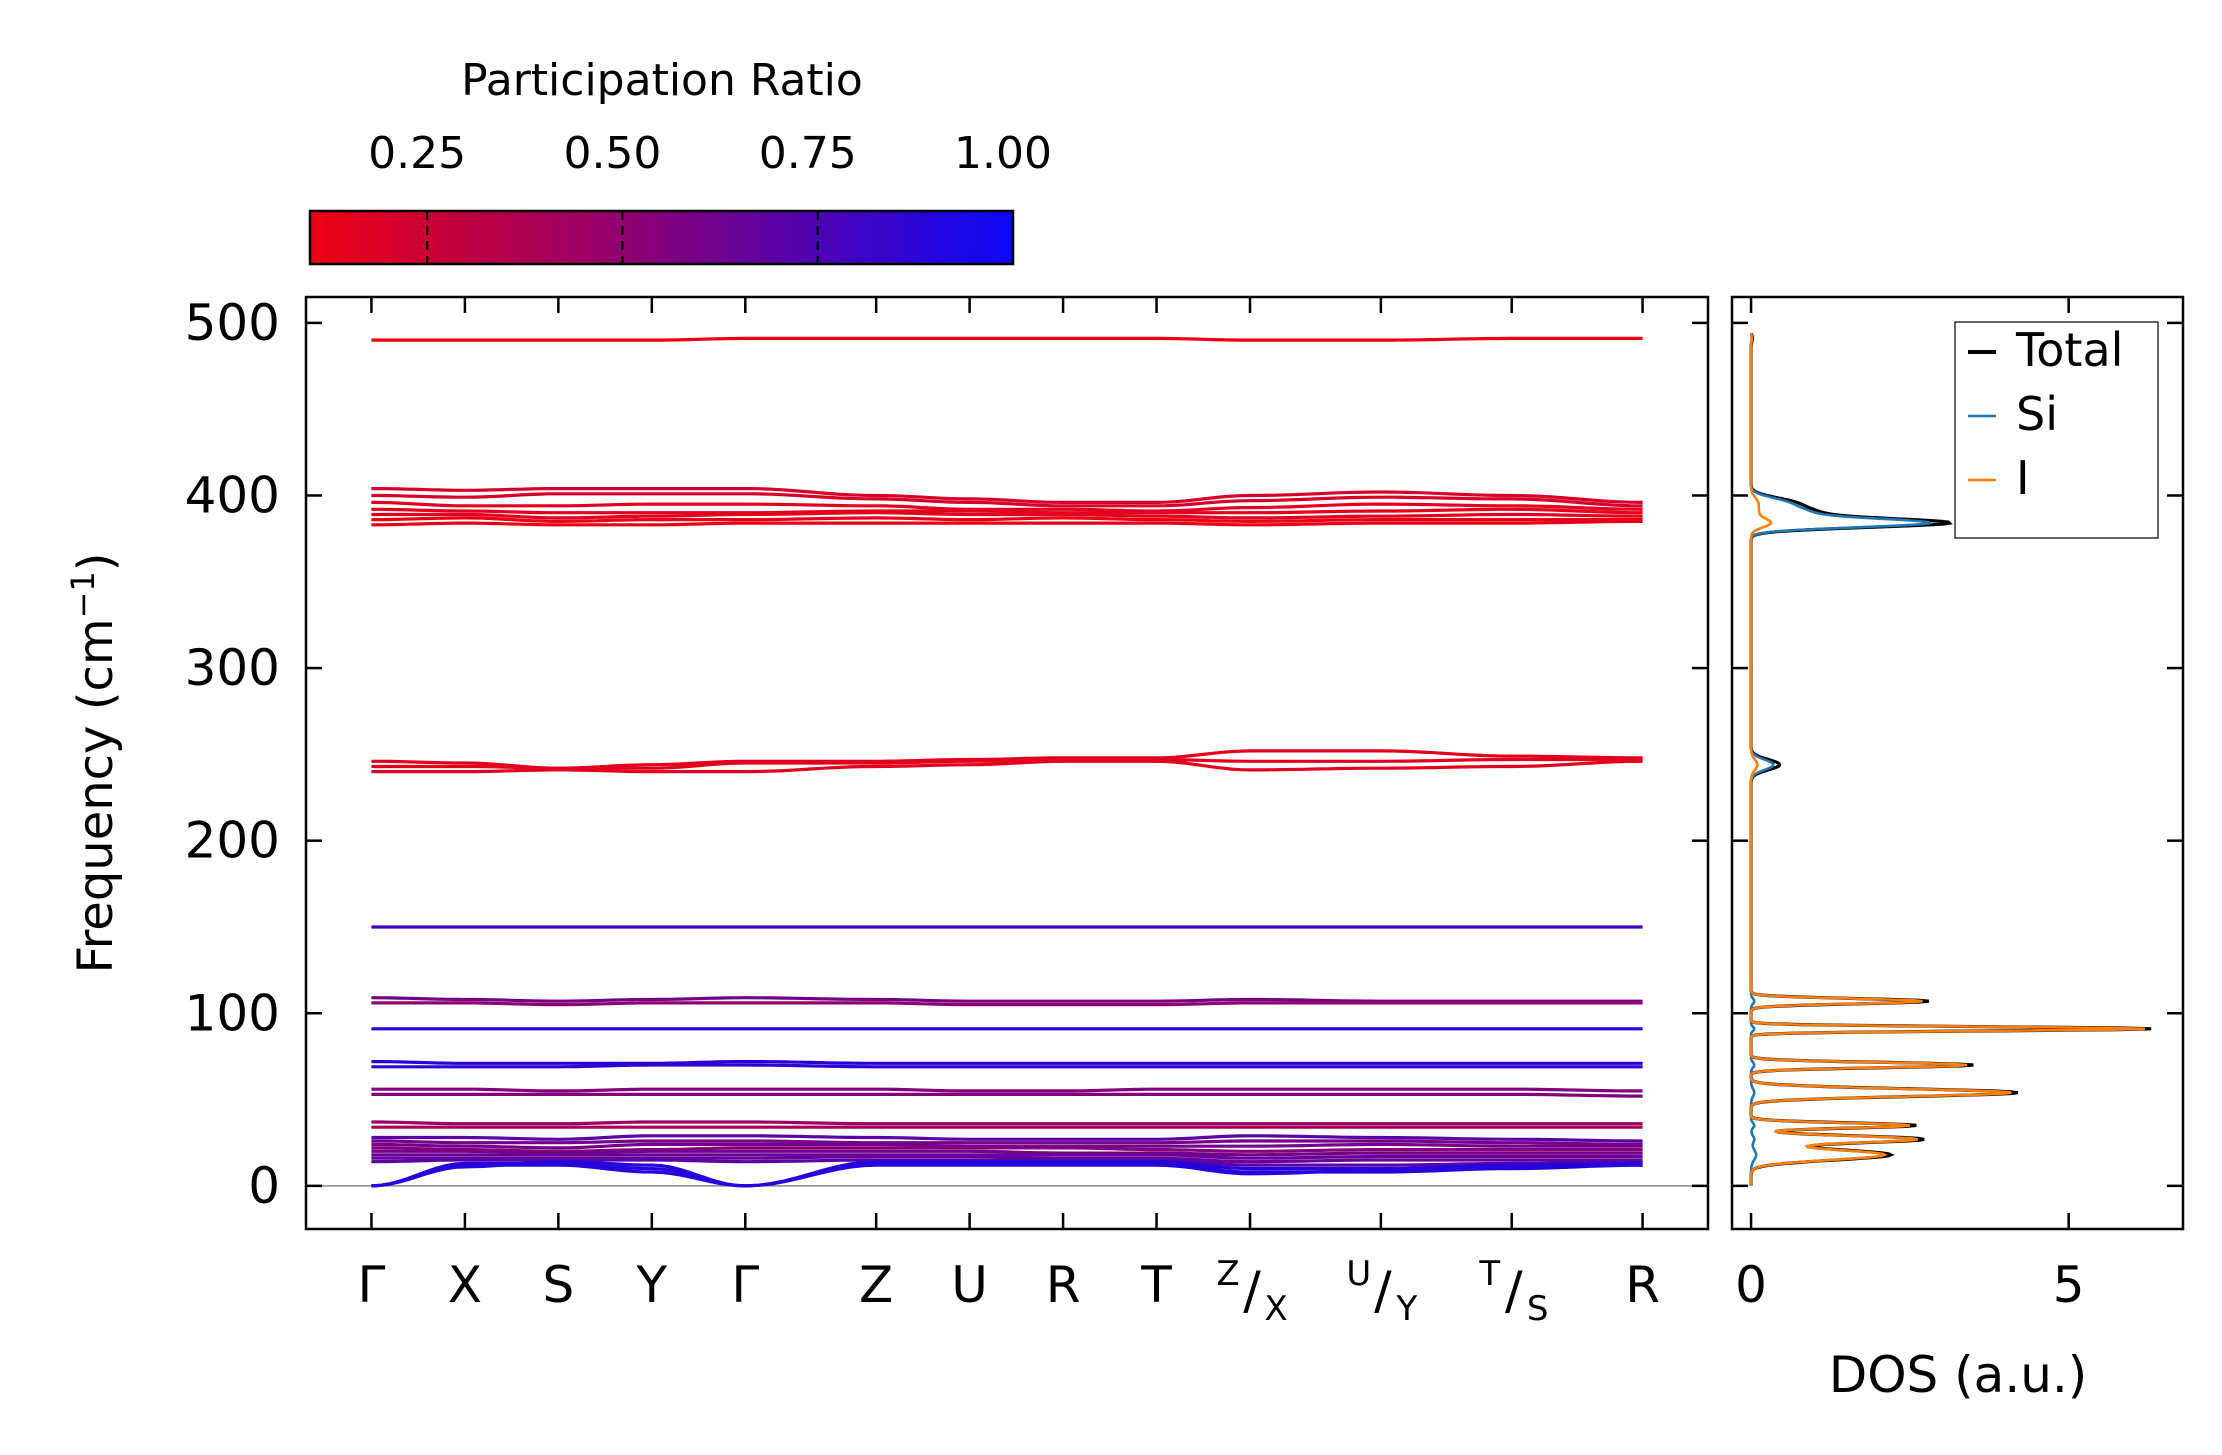 The height and width of the screenshot is (1455, 2222). I want to click on y-tick-label: 400, so click(232, 495).